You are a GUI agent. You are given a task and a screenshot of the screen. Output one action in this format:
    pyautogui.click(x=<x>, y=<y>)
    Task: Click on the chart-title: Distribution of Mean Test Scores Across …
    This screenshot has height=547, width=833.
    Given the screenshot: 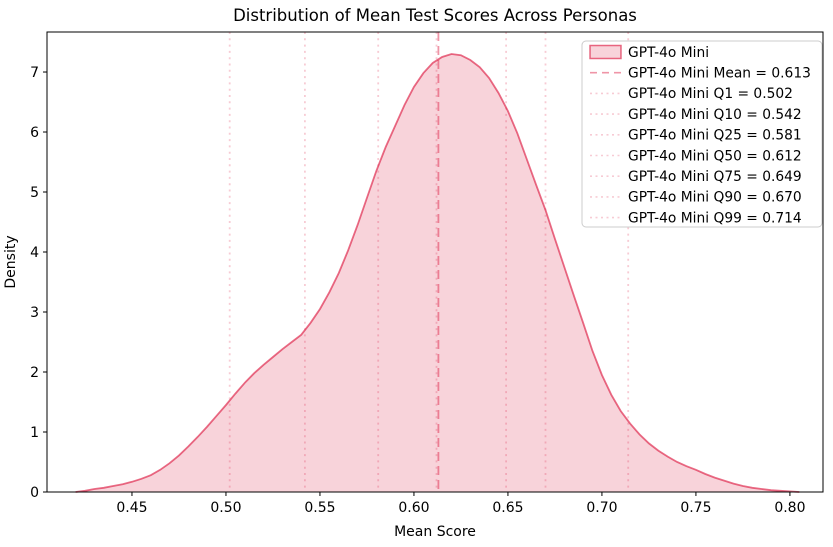 What is the action you would take?
    pyautogui.click(x=435, y=15)
    